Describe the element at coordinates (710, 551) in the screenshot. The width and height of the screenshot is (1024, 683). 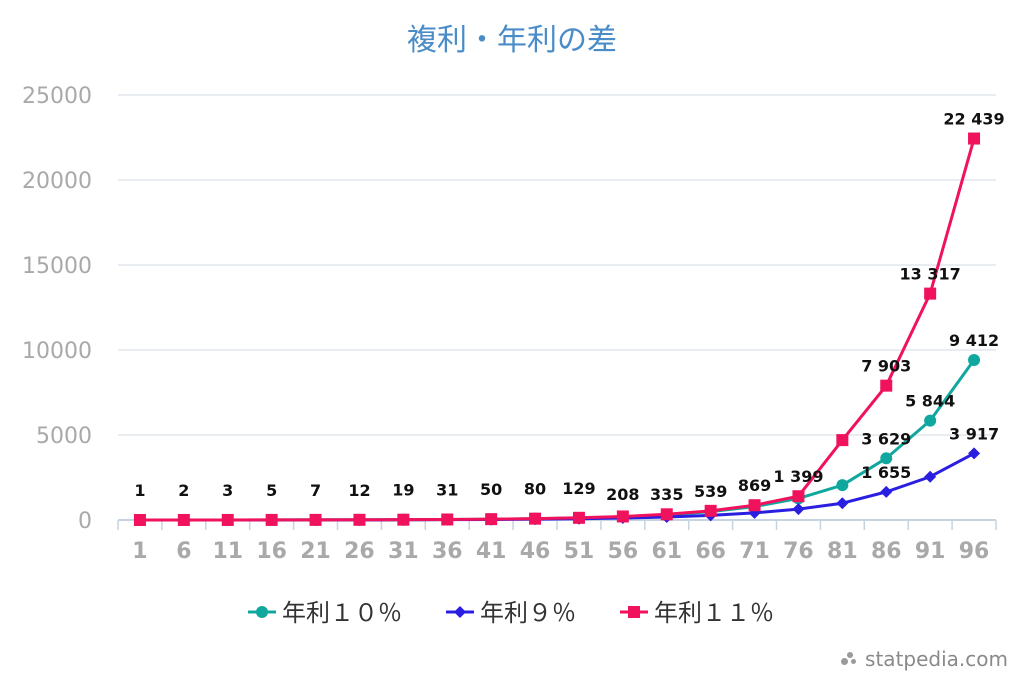
I see `x-tick-label: 66` at that location.